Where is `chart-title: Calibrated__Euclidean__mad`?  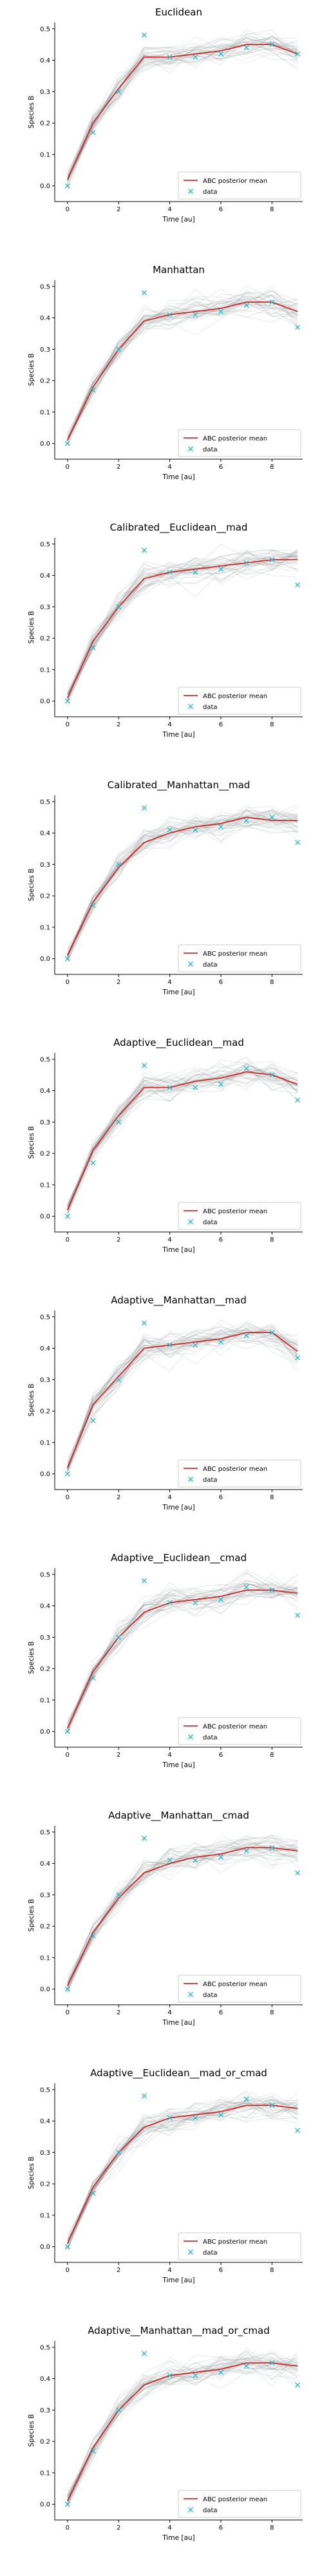 chart-title: Calibrated__Euclidean__mad is located at coordinates (179, 528).